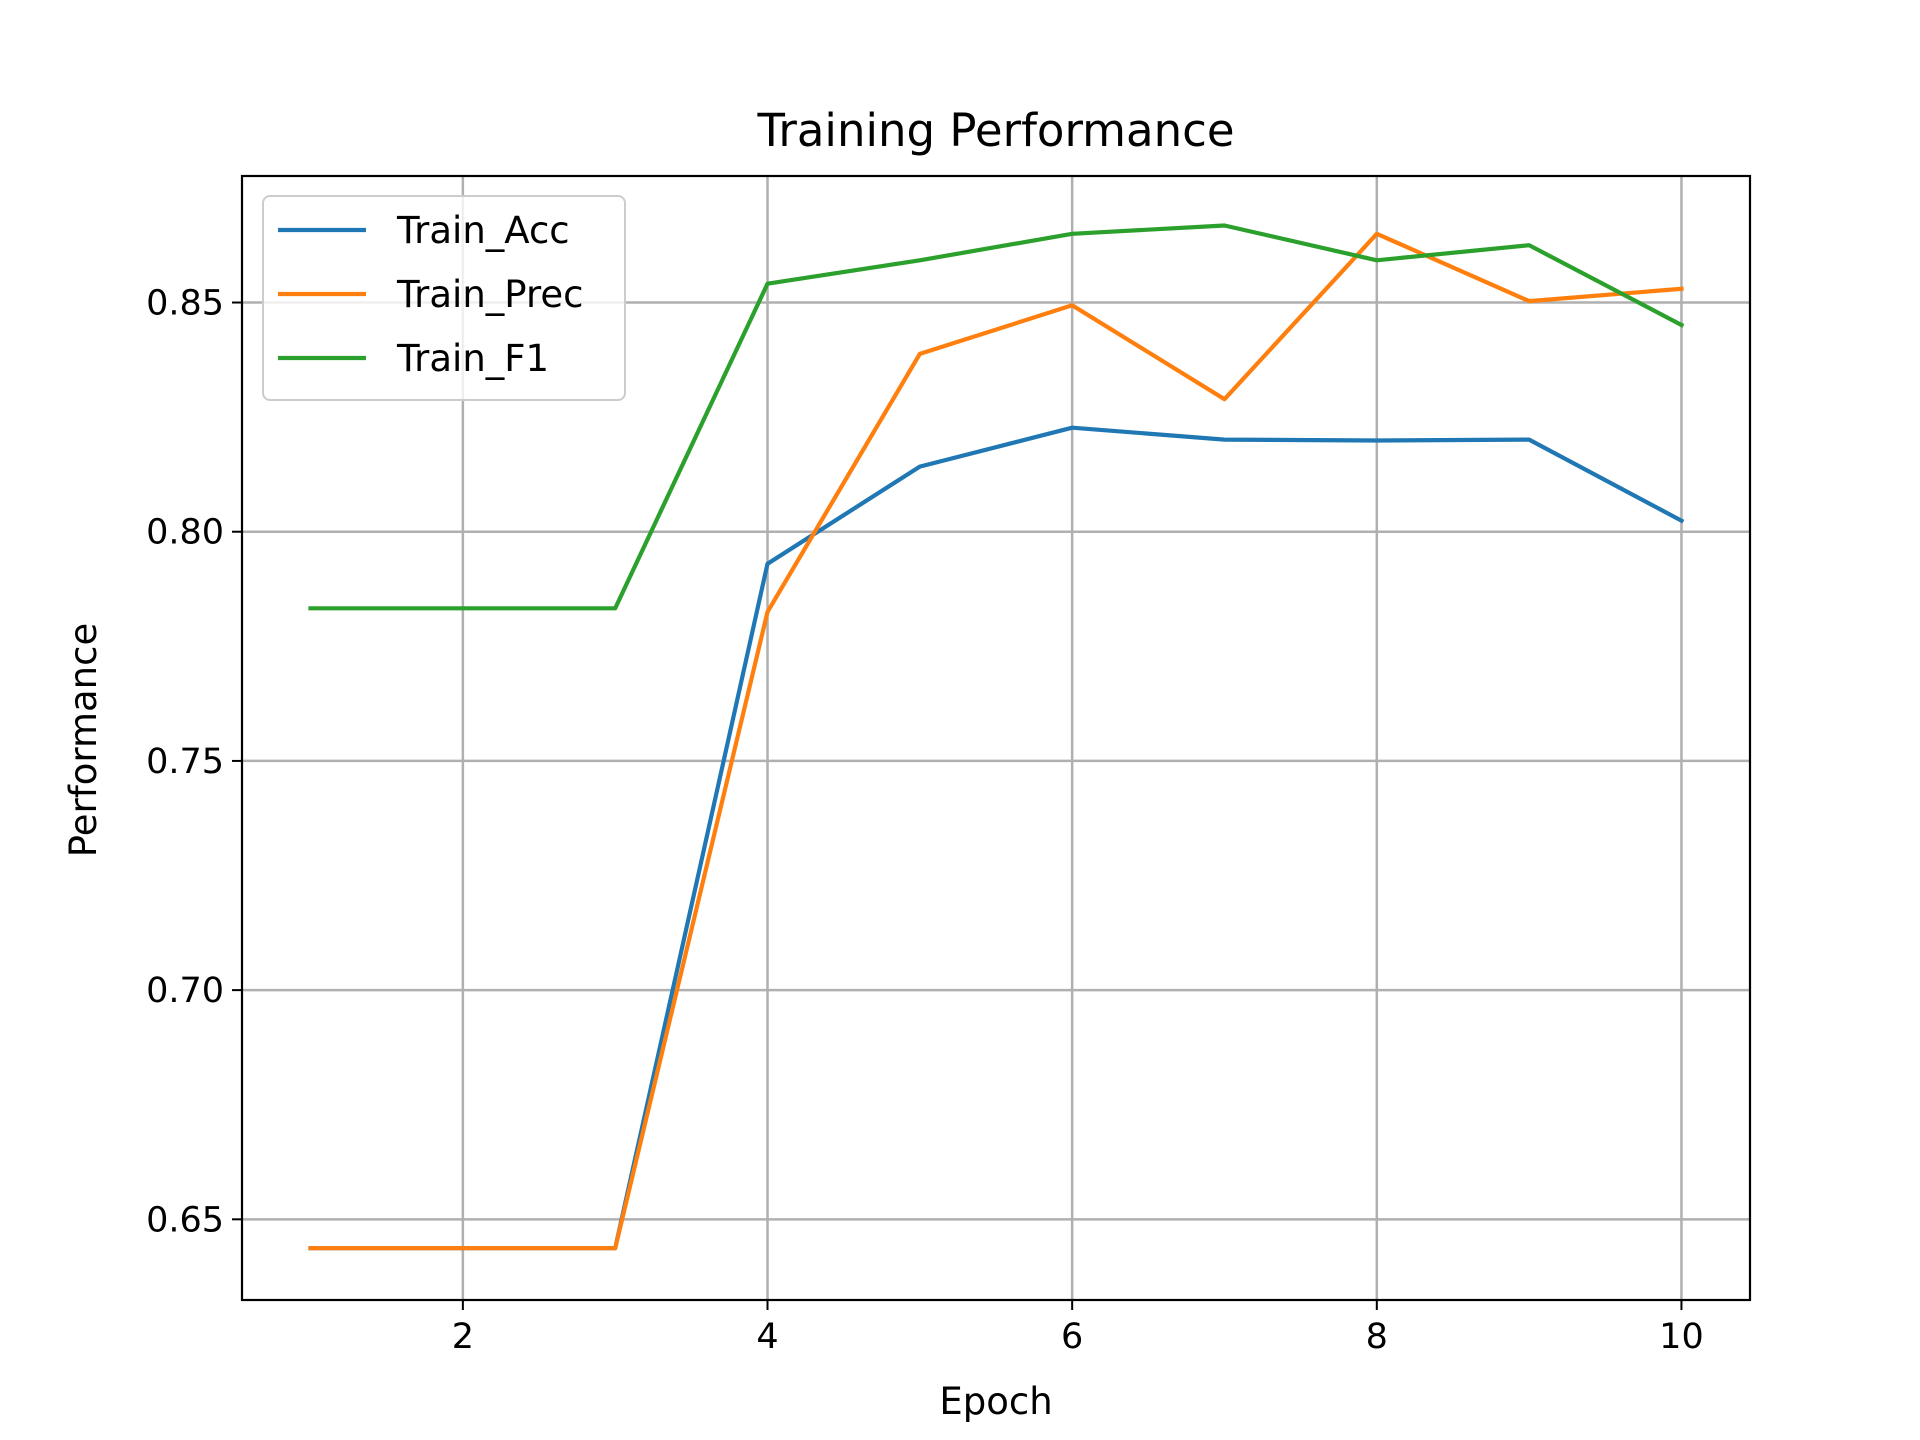  I want to click on legend-entry-train-f1: Train_F1, so click(413, 358).